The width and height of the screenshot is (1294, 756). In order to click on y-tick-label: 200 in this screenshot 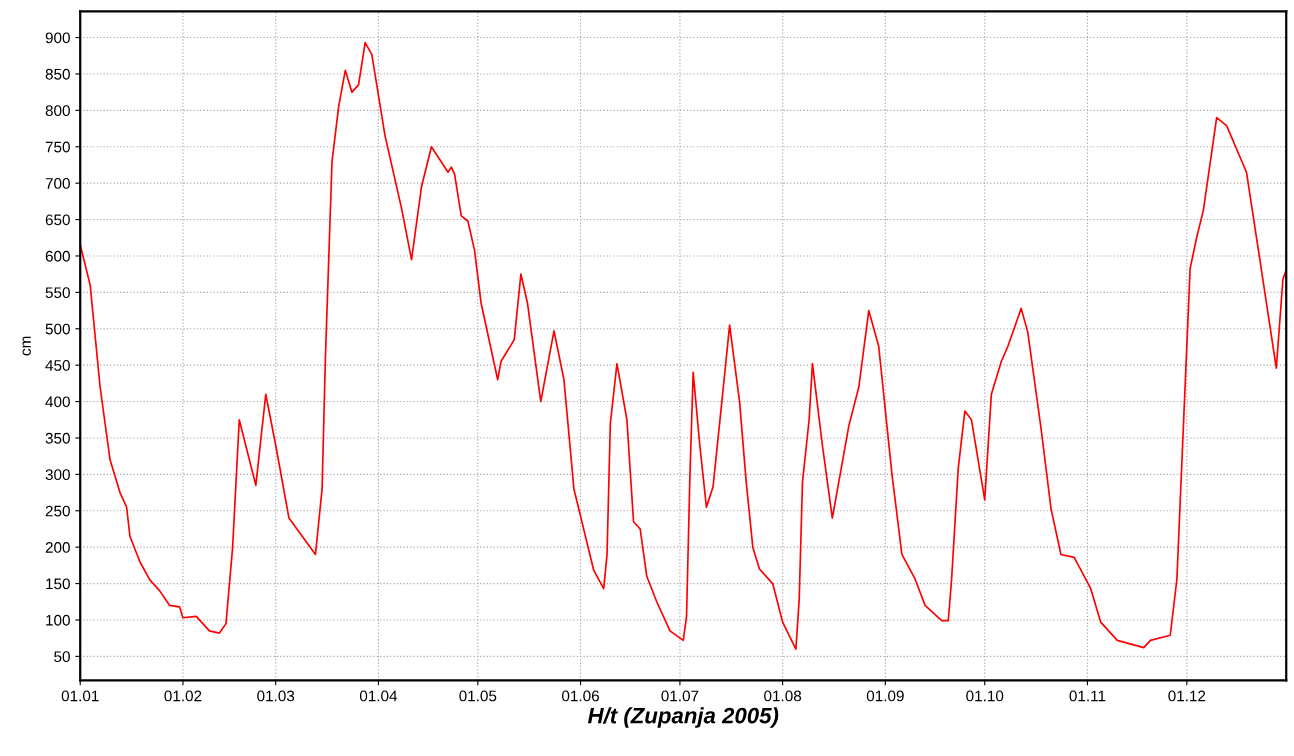, I will do `click(57, 547)`.